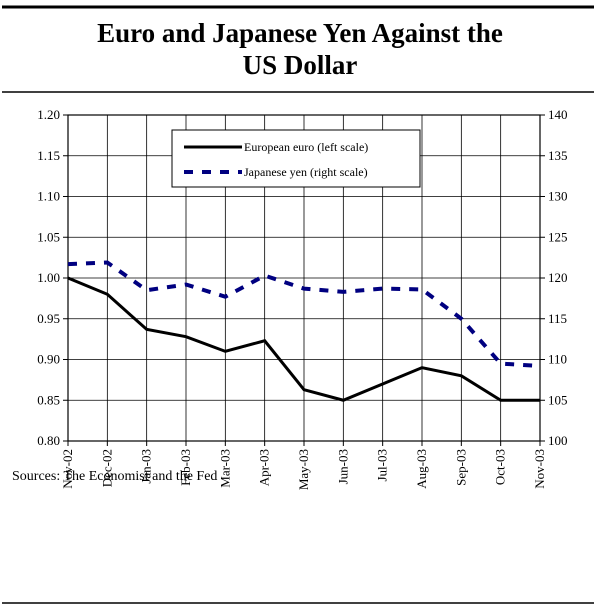 The width and height of the screenshot is (596, 613). Describe the element at coordinates (558, 277) in the screenshot. I see `y2-tick-label: 120` at that location.